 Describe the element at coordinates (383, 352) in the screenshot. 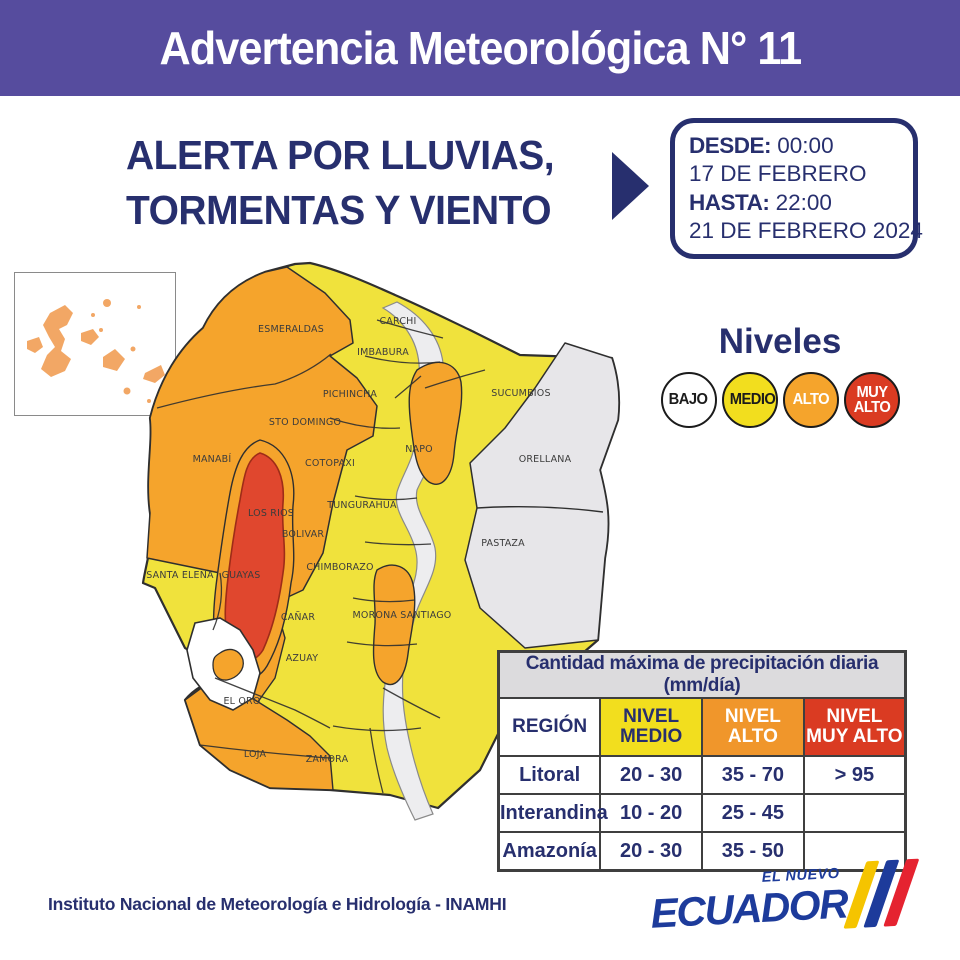

I see `province-label: IMBABURA` at that location.